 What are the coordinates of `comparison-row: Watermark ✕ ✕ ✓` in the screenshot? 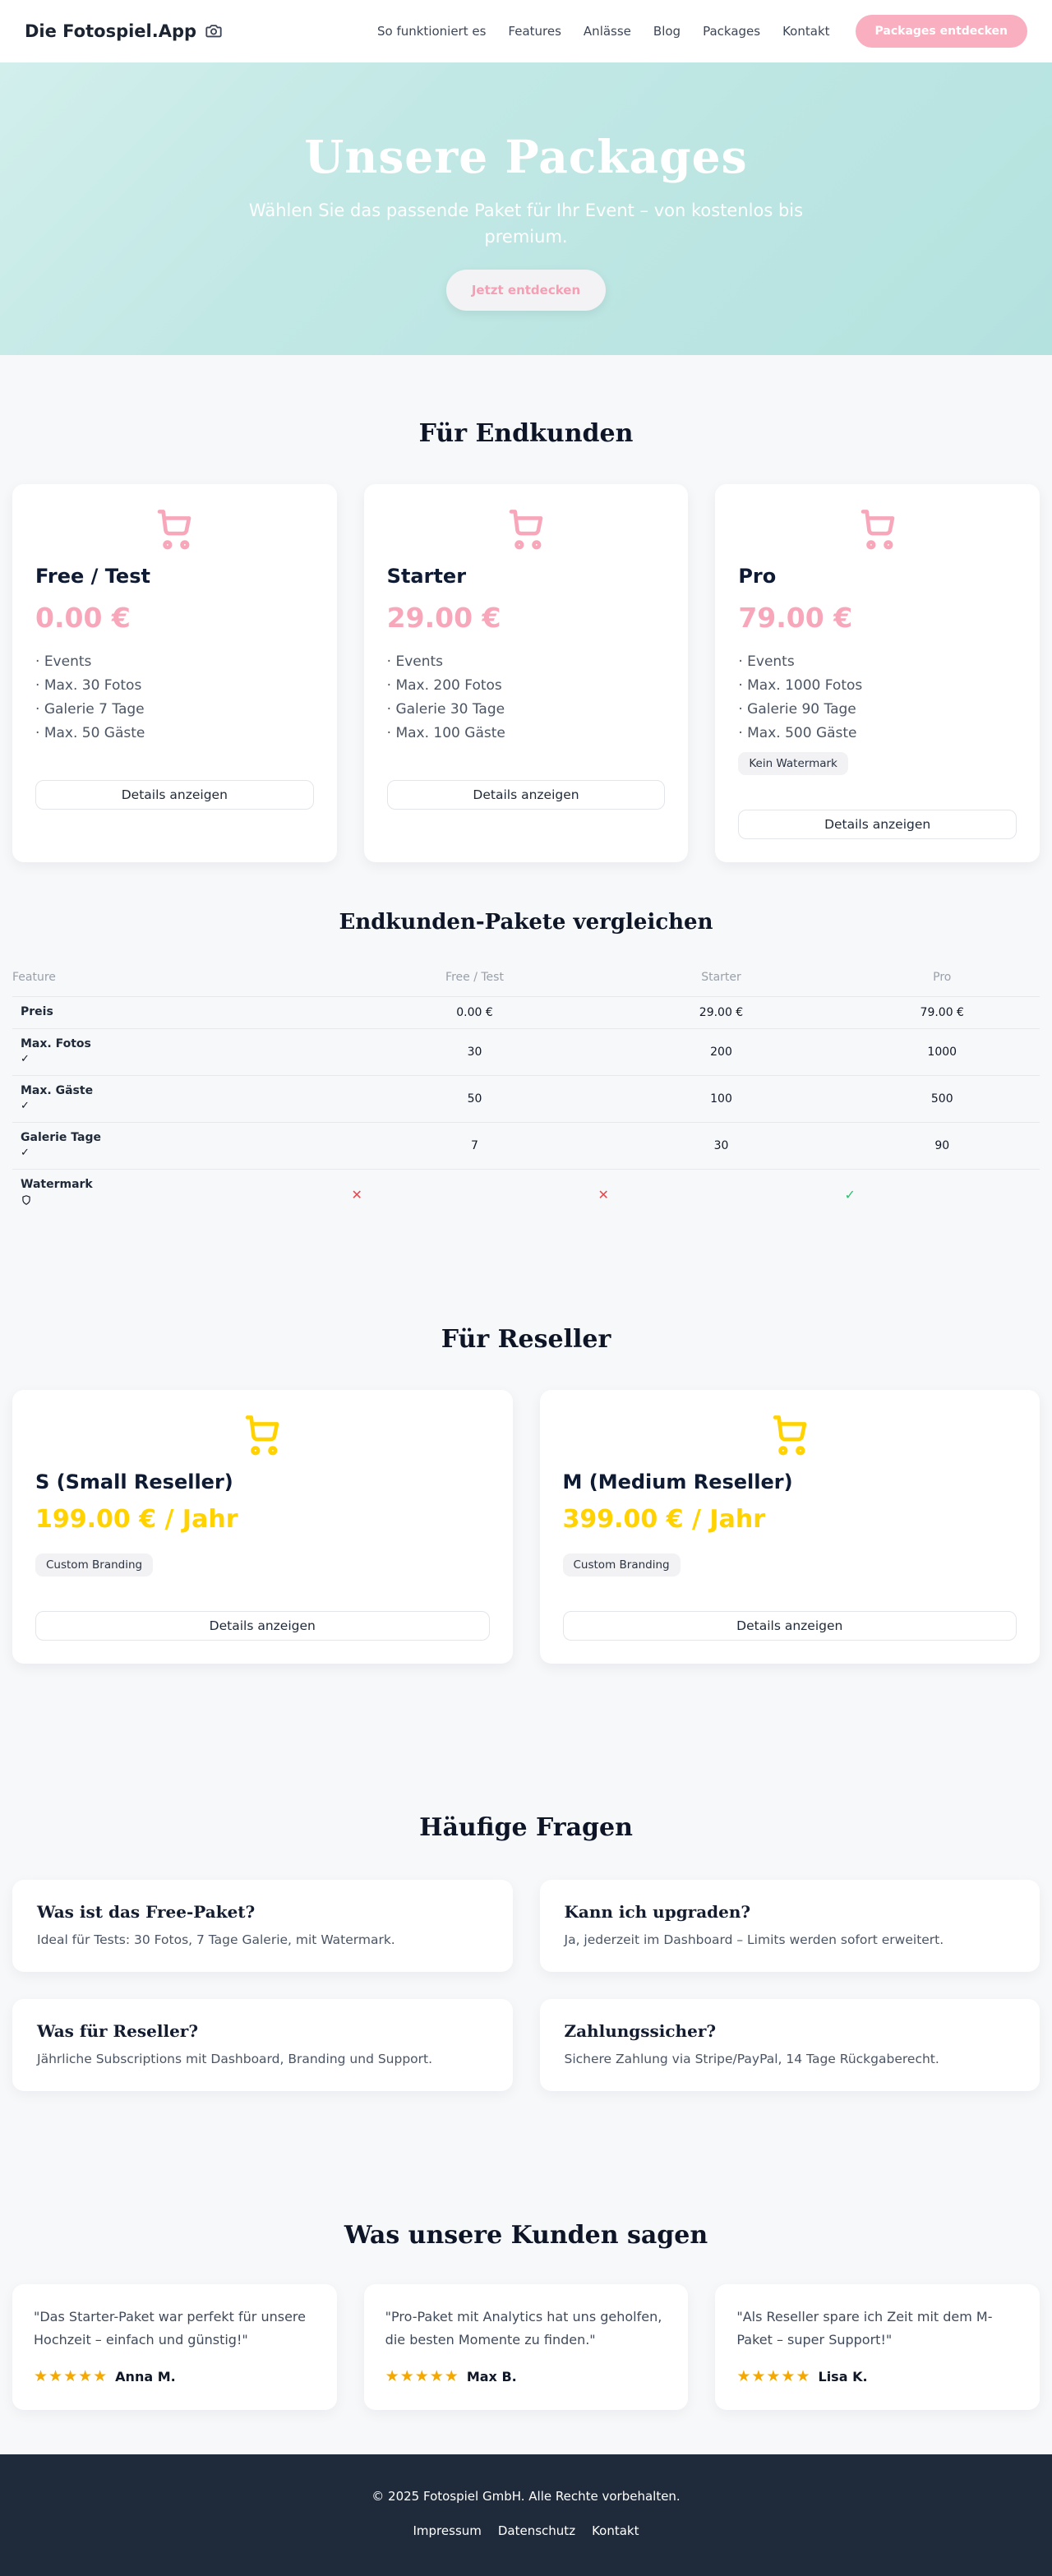 It's located at (526, 1195).